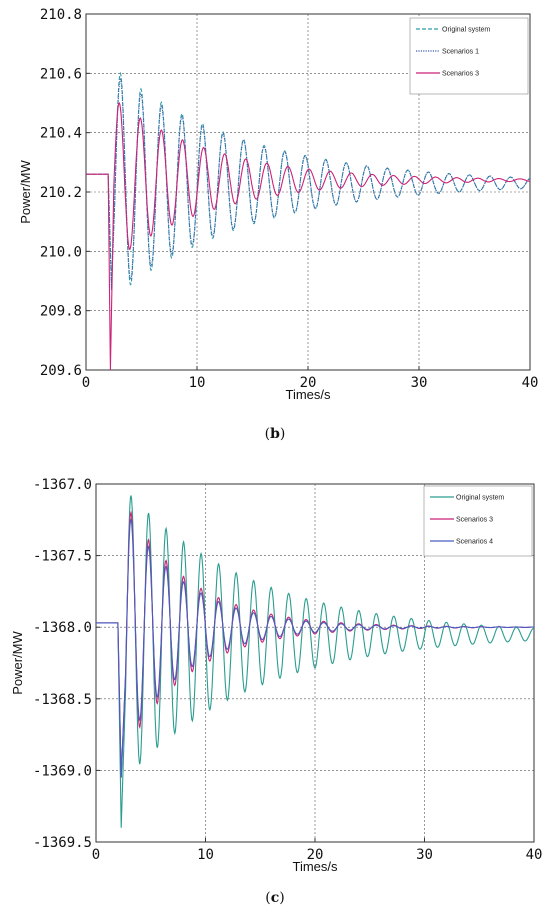 This screenshot has height=914, width=550. I want to click on y-tick-label: -1367.5, so click(62, 557).